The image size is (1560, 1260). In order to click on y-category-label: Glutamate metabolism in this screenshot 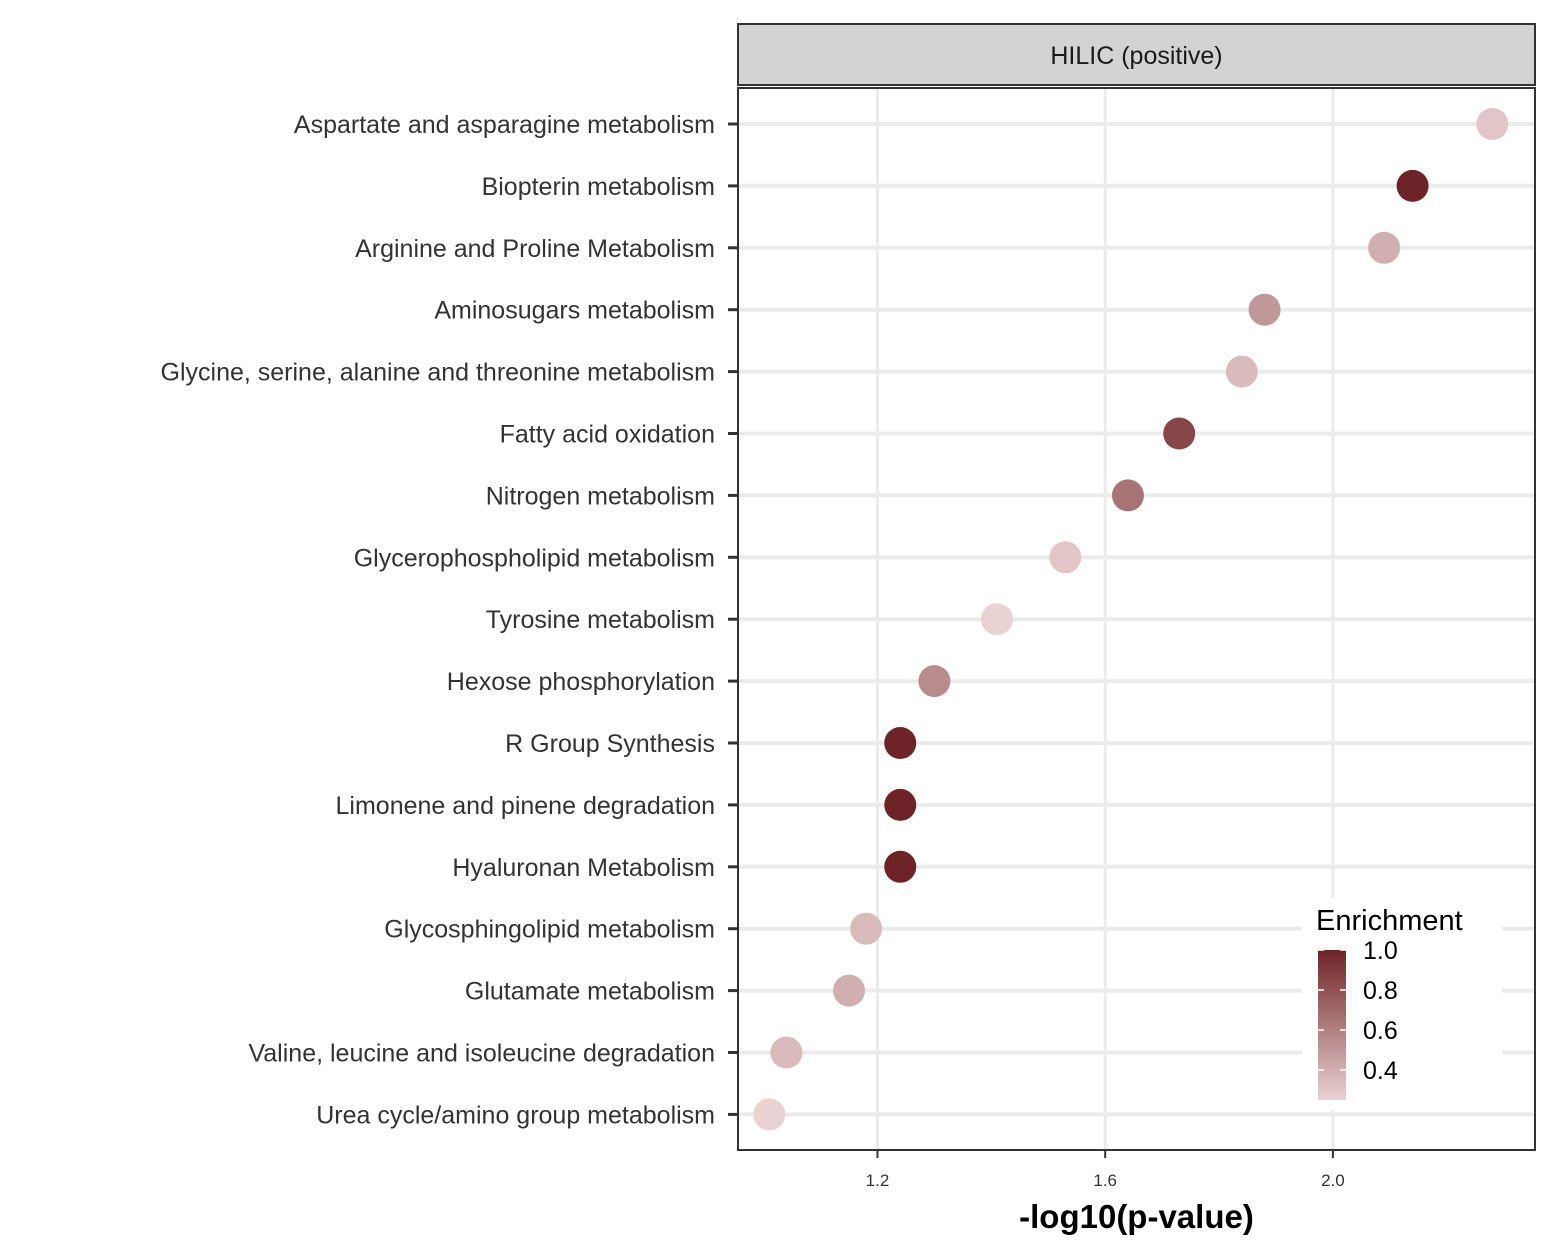, I will do `click(590, 992)`.